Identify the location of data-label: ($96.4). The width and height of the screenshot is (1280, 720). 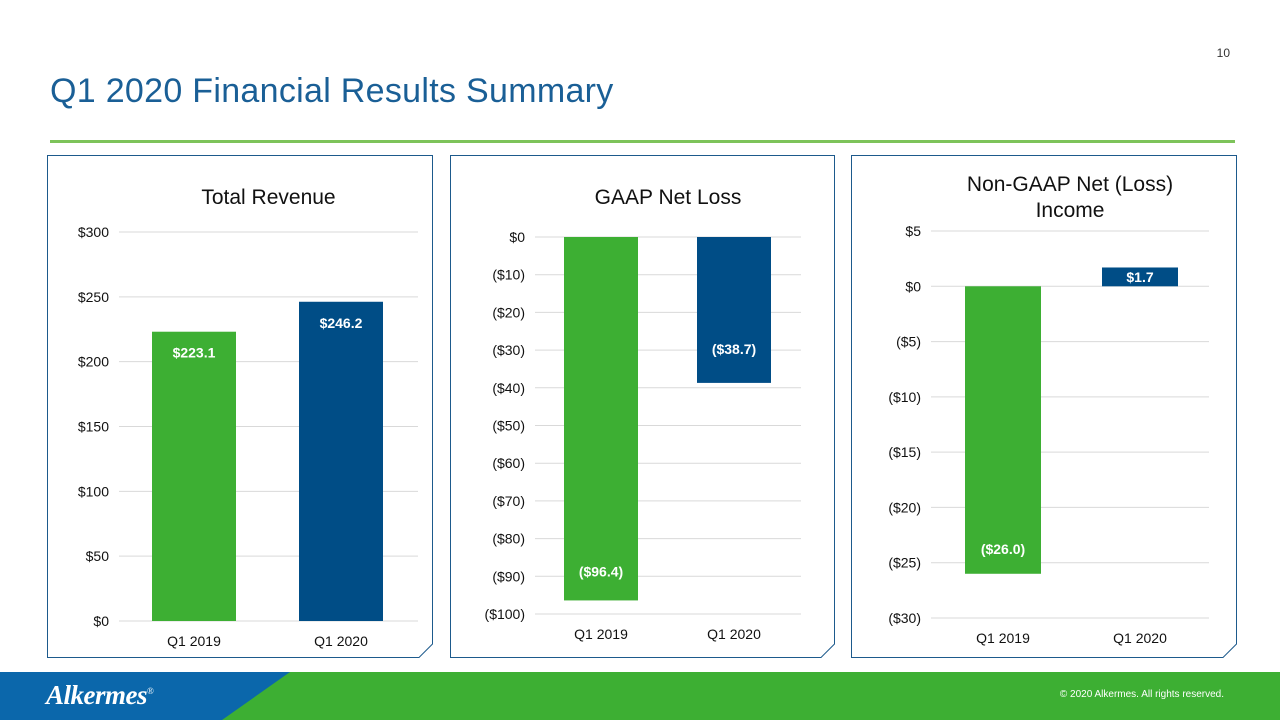
(601, 571).